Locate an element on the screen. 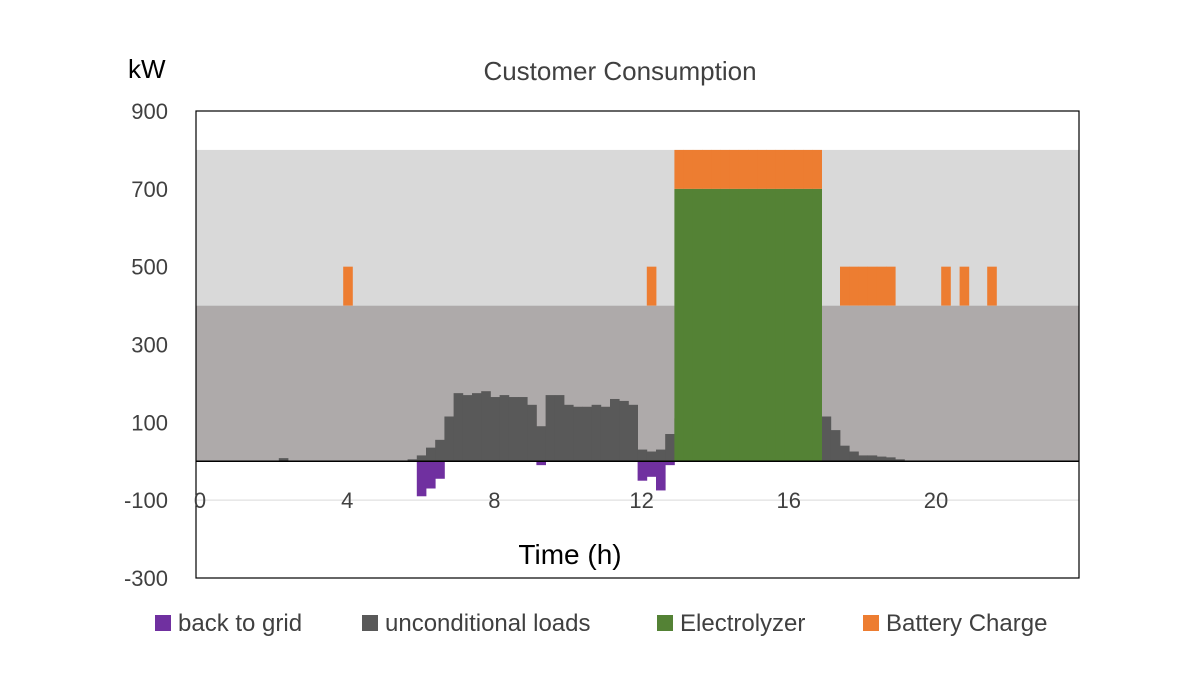 The height and width of the screenshot is (675, 1200). y-tick-label: 500 is located at coordinates (149, 267).